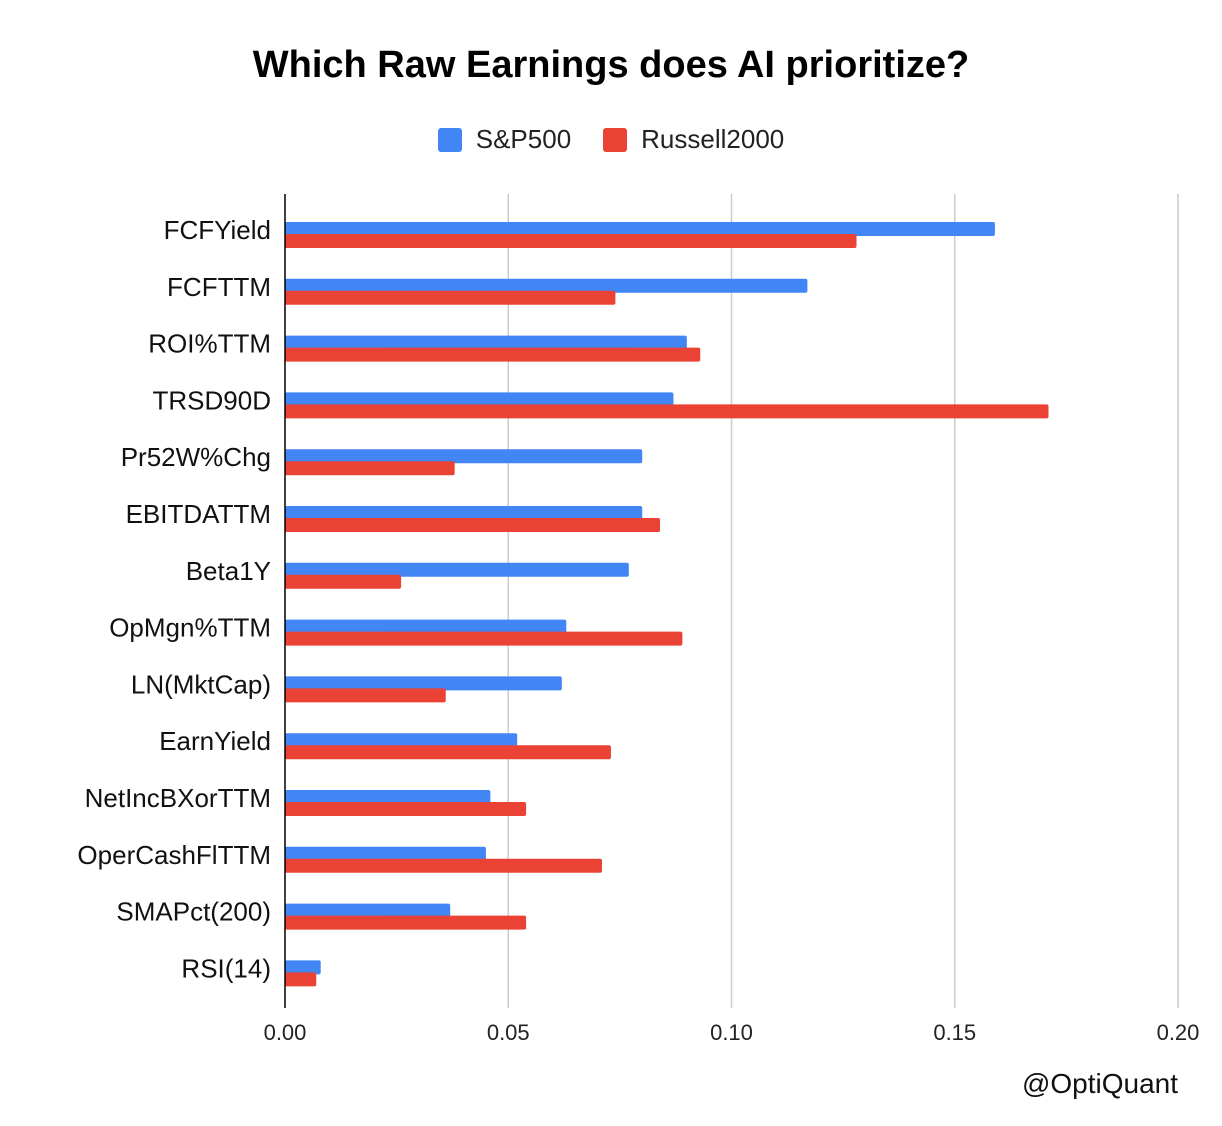 This screenshot has height=1126, width=1222. I want to click on category-label: LN(MktCap), so click(201, 684).